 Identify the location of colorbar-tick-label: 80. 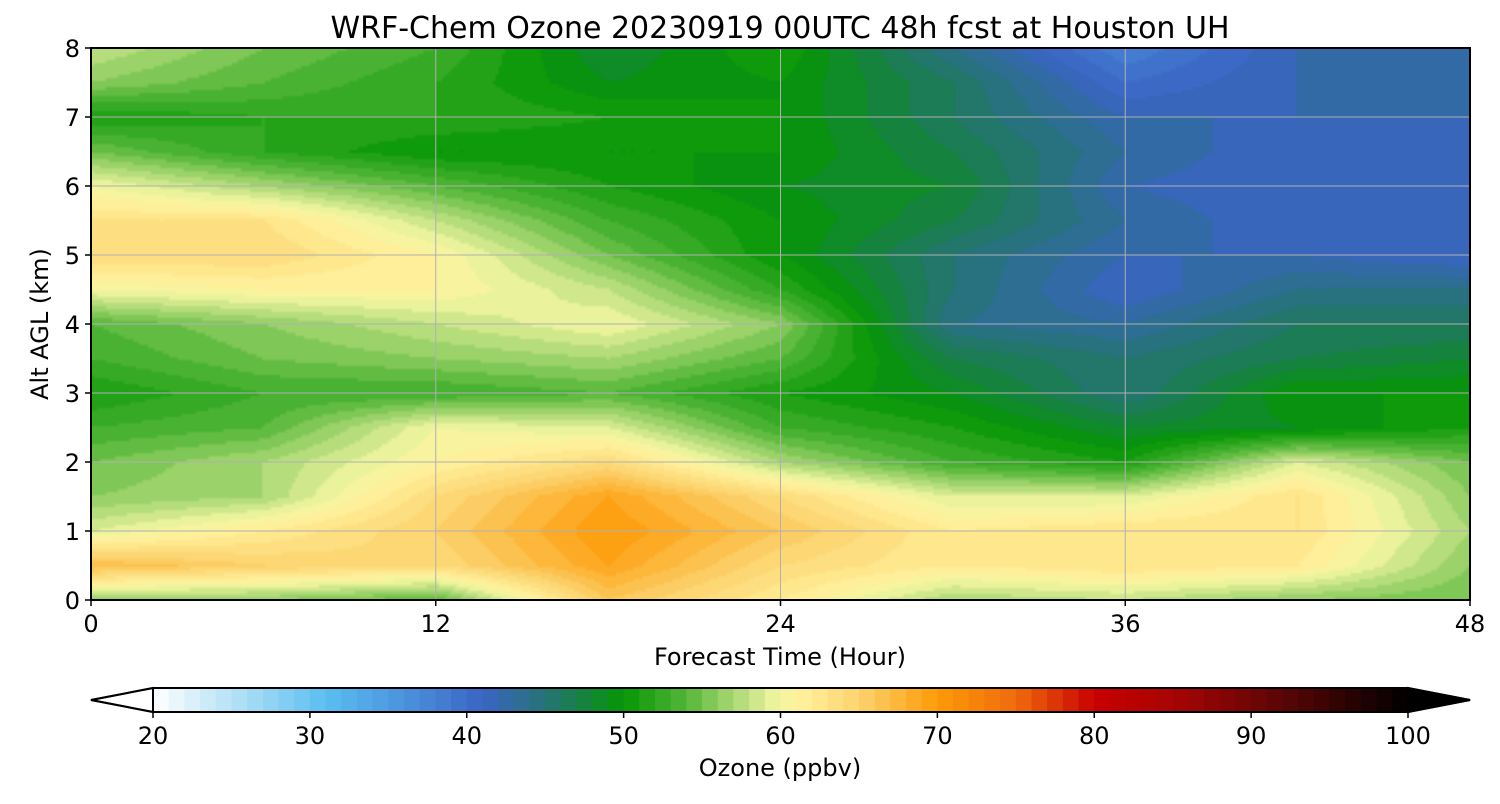
(1094, 736).